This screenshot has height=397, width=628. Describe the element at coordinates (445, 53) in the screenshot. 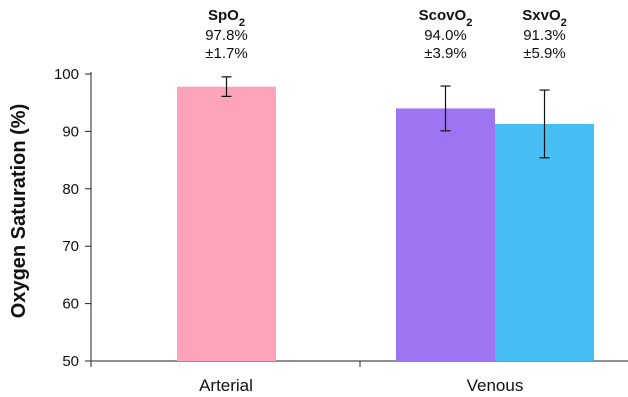

I see `error-label: ±3.9%` at that location.